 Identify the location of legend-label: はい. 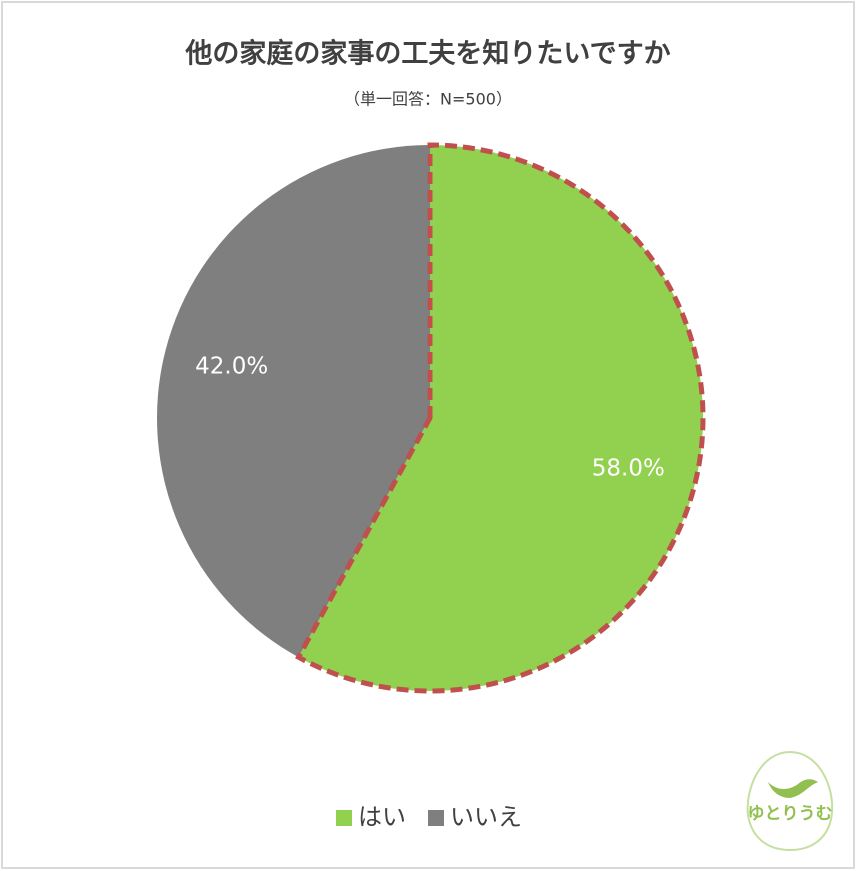
(382, 817).